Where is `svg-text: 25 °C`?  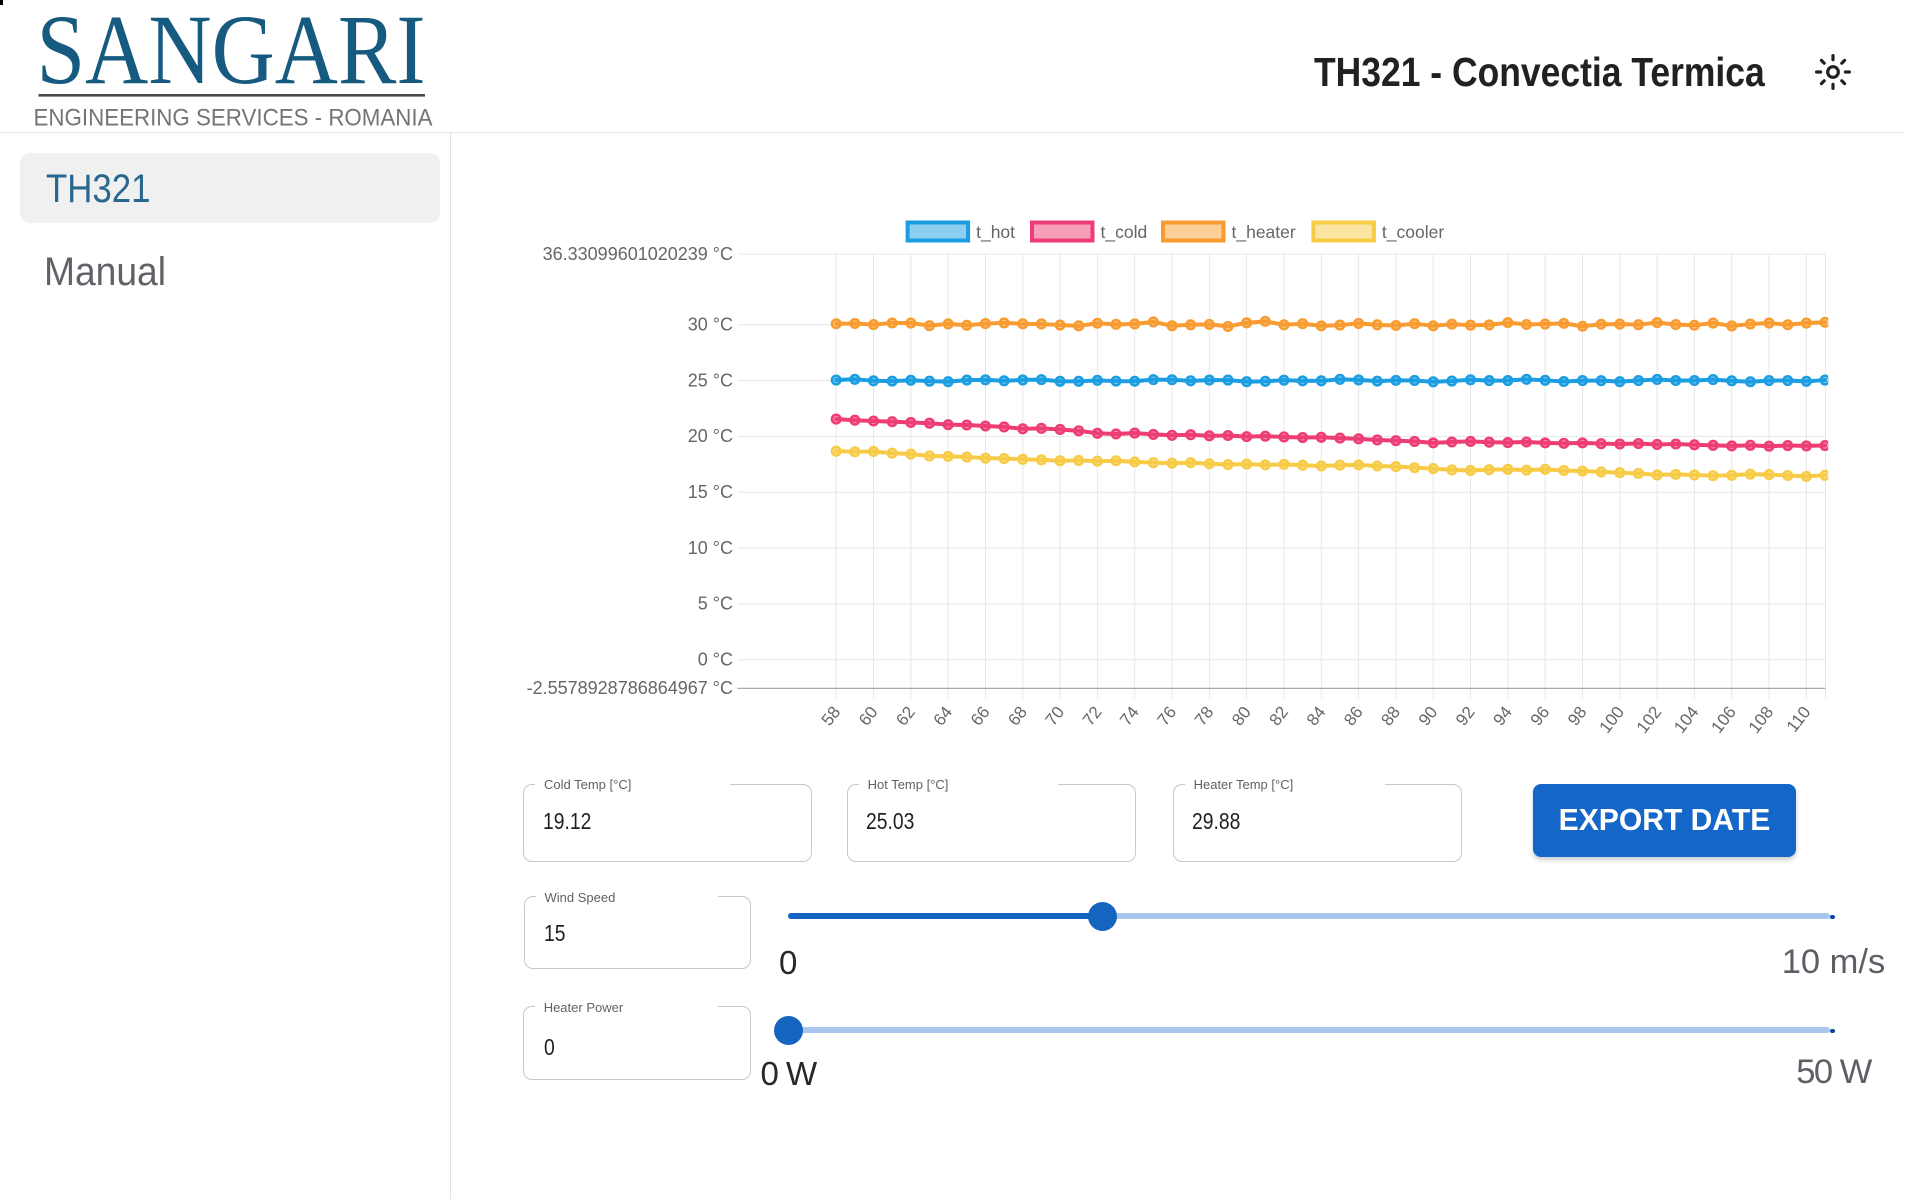
svg-text: 25 °C is located at coordinates (710, 380).